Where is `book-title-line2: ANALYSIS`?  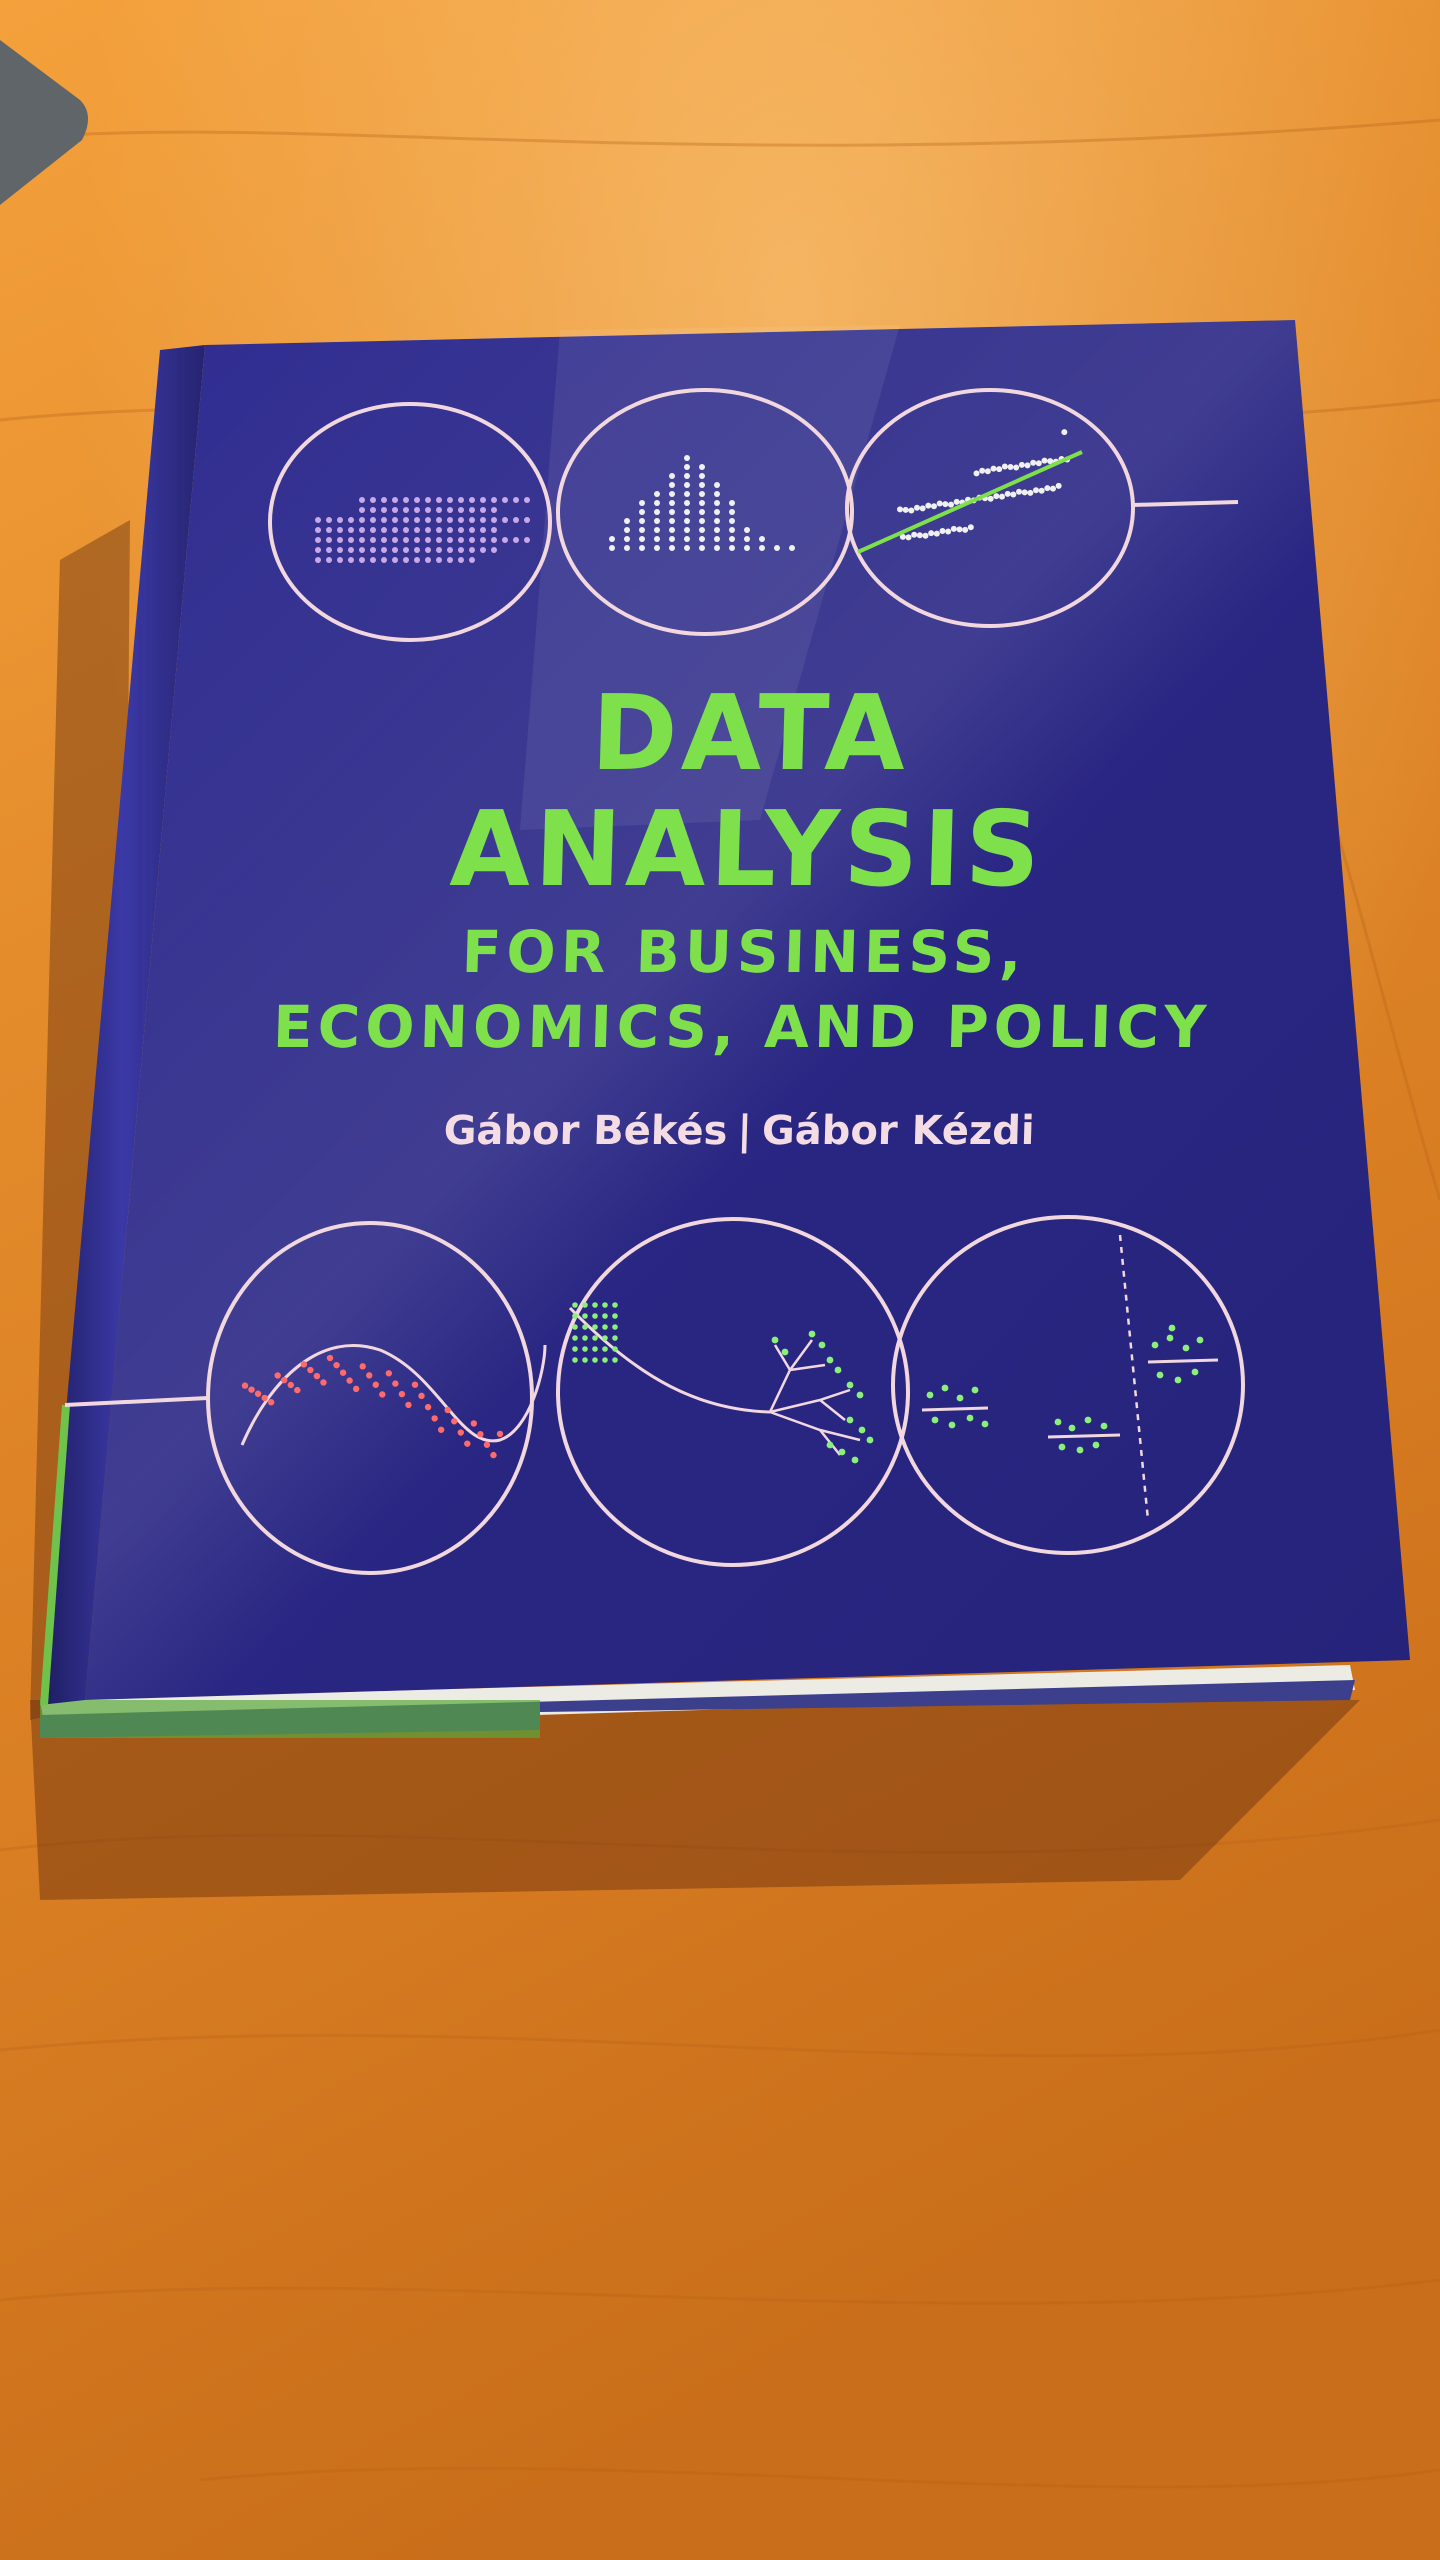 book-title-line2: ANALYSIS is located at coordinates (747, 849).